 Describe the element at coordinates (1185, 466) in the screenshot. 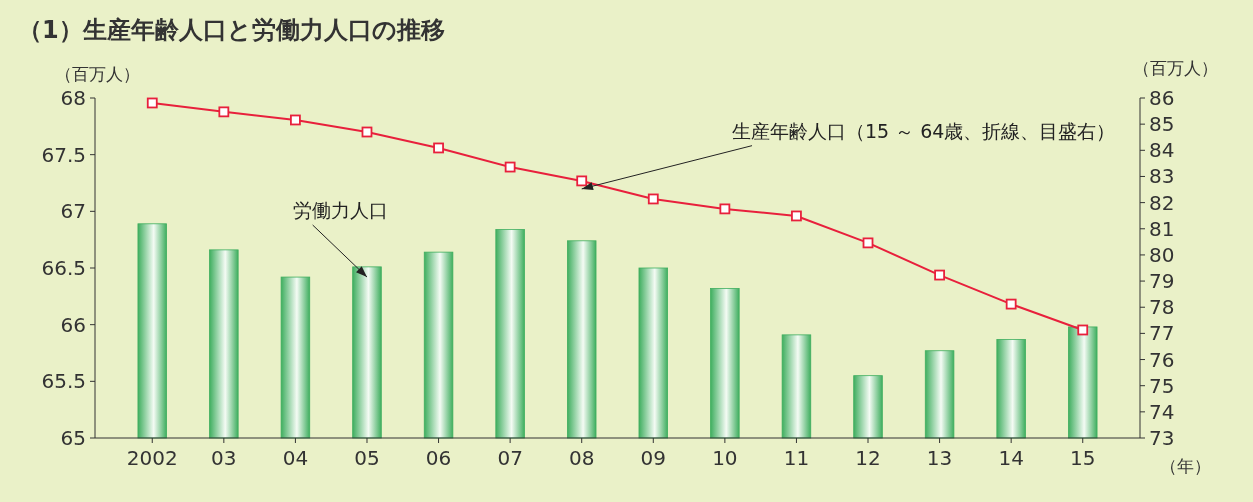

I see `x-axis-title: （年）` at that location.